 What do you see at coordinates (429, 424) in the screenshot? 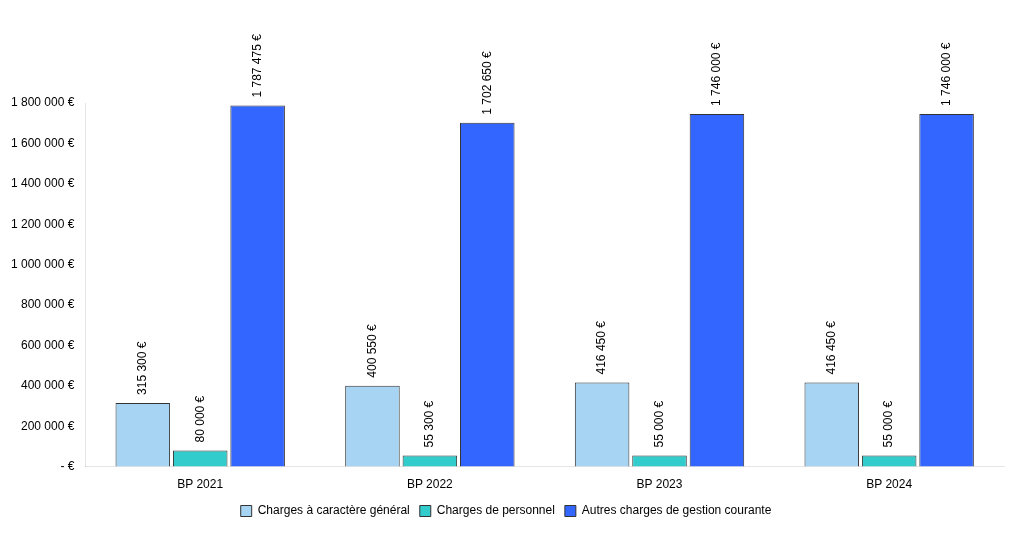
I see `data-label: 55 300 €` at bounding box center [429, 424].